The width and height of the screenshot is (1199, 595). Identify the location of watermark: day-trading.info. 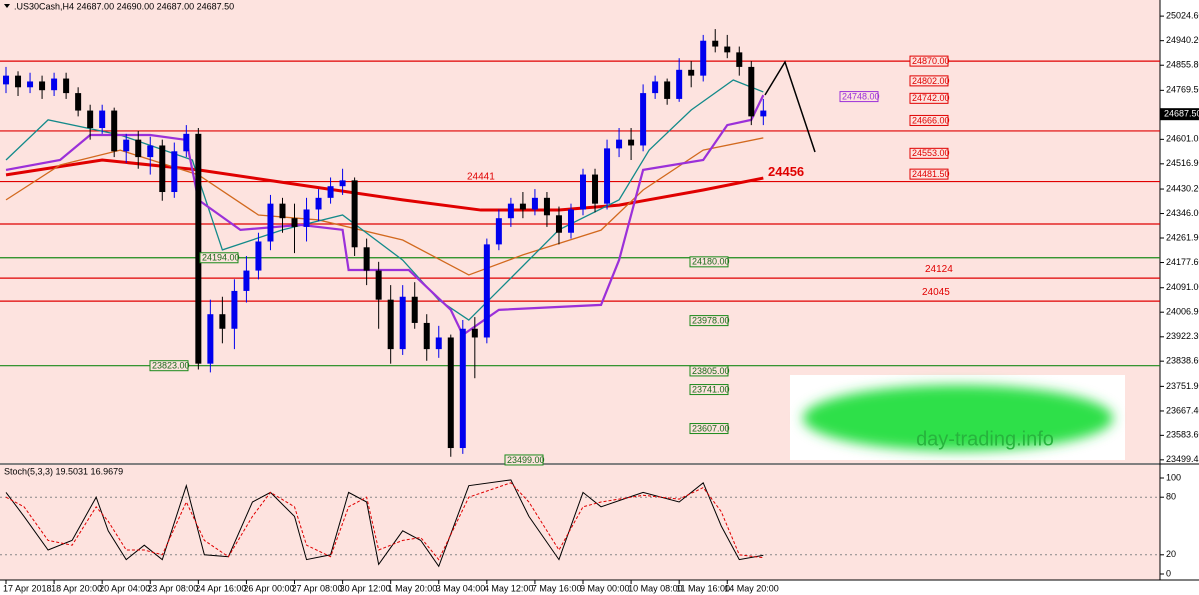
(985, 439).